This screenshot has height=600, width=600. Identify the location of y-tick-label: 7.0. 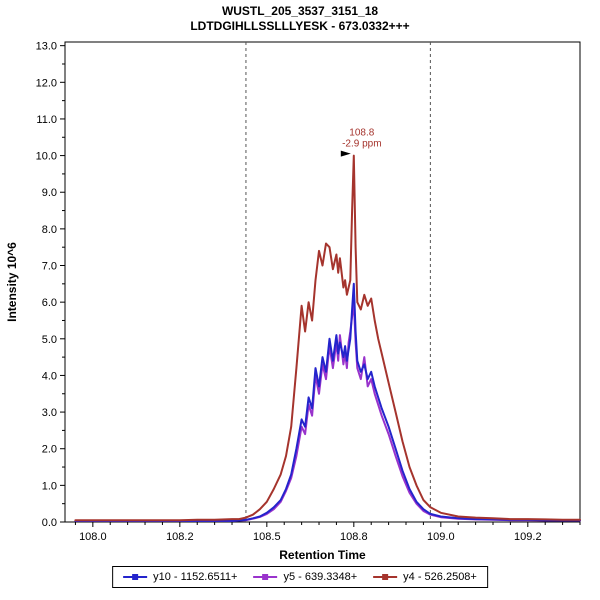
(49, 267).